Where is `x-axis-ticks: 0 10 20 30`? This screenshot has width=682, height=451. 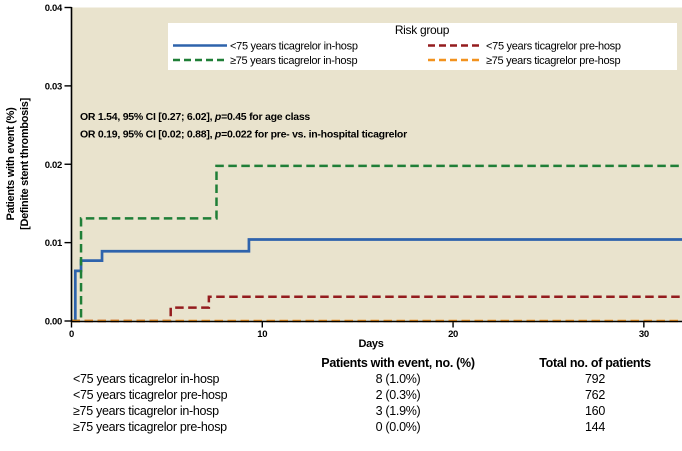 x-axis-ticks: 0 10 20 30 is located at coordinates (359, 330).